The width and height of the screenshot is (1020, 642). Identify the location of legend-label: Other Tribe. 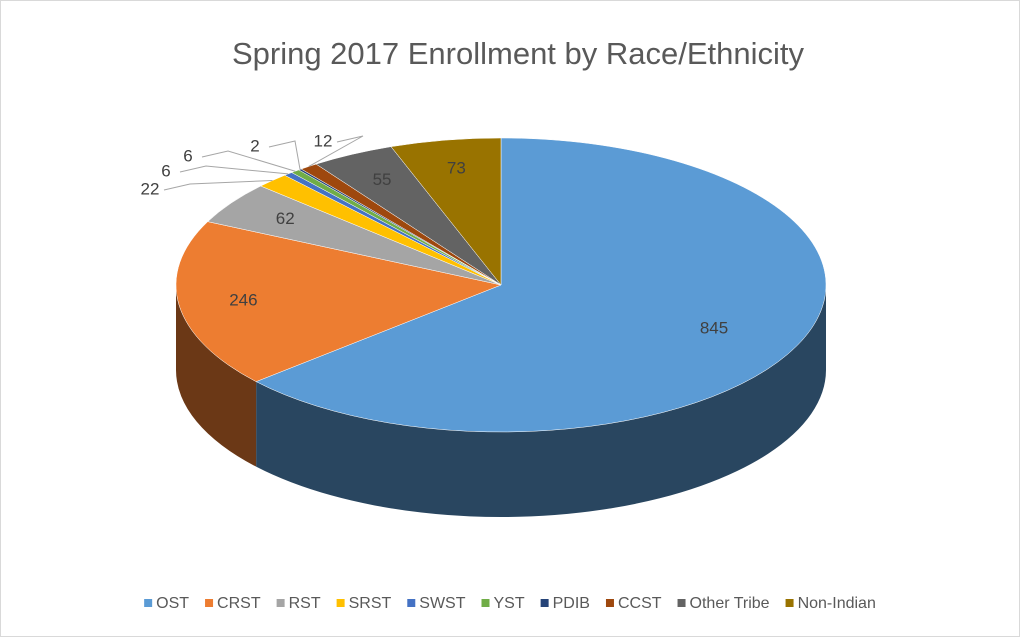
(730, 603).